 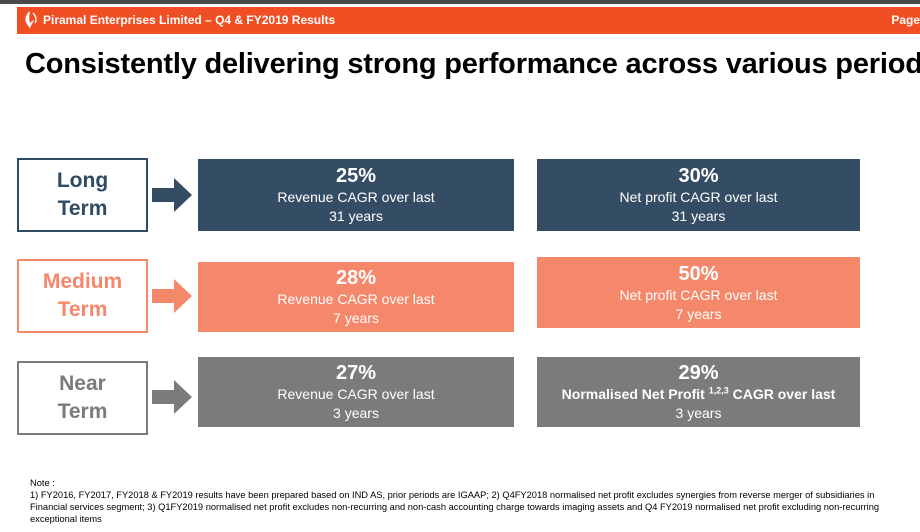 What do you see at coordinates (82, 309) in the screenshot?
I see `label-medium-term-line2: Term` at bounding box center [82, 309].